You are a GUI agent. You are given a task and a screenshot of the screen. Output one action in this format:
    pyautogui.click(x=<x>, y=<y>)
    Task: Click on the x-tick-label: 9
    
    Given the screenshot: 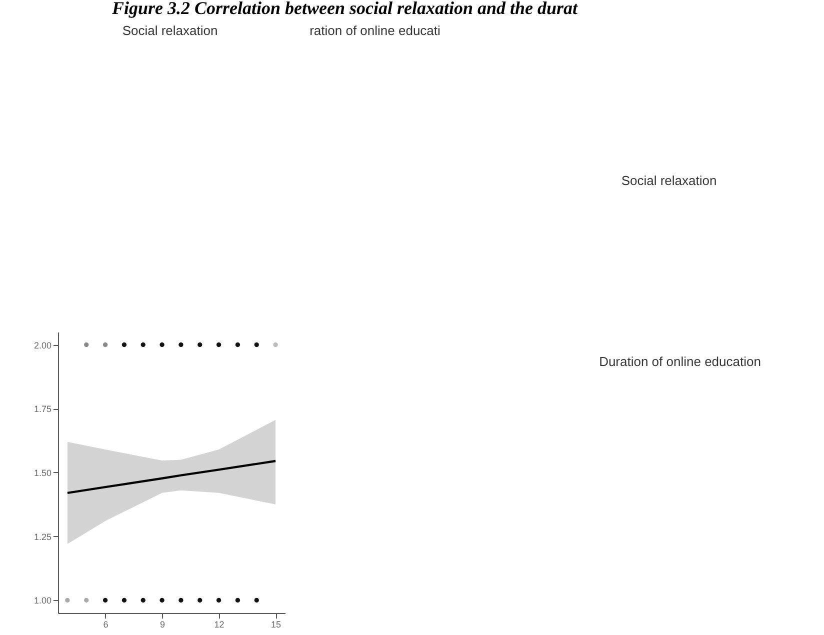 What is the action you would take?
    pyautogui.click(x=163, y=625)
    